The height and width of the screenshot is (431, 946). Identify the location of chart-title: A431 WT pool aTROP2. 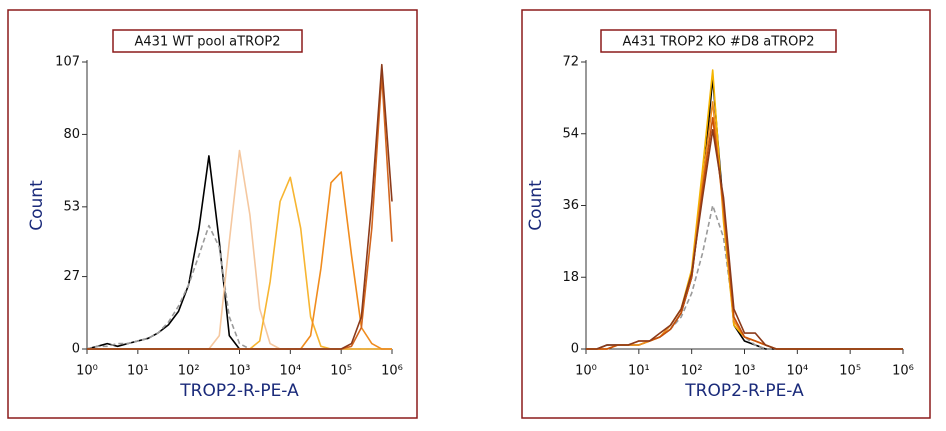
(208, 42).